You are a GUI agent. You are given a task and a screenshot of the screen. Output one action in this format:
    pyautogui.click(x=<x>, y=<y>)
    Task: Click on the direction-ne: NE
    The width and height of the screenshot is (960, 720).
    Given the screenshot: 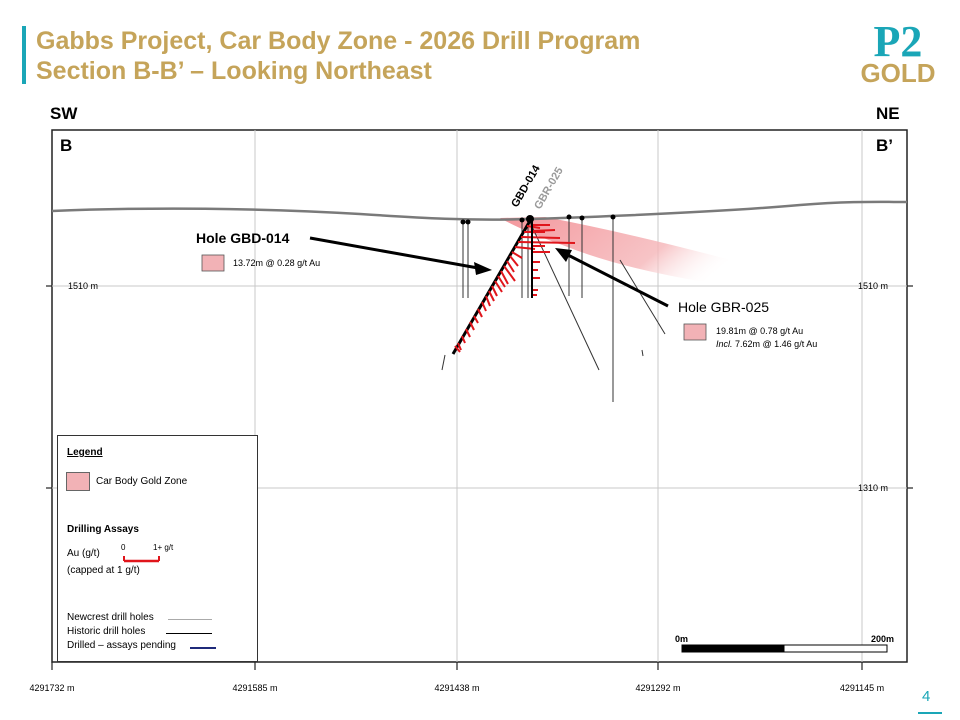 What is the action you would take?
    pyautogui.click(x=888, y=113)
    